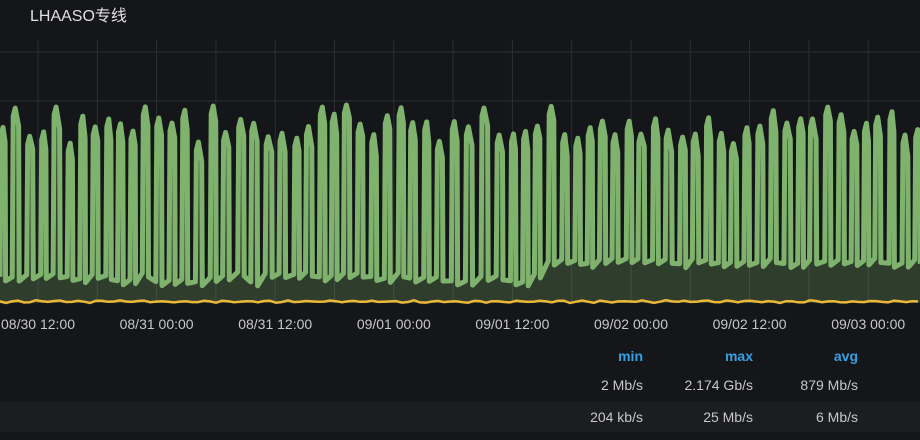  What do you see at coordinates (845, 356) in the screenshot?
I see `legend-header-avg: avg` at bounding box center [845, 356].